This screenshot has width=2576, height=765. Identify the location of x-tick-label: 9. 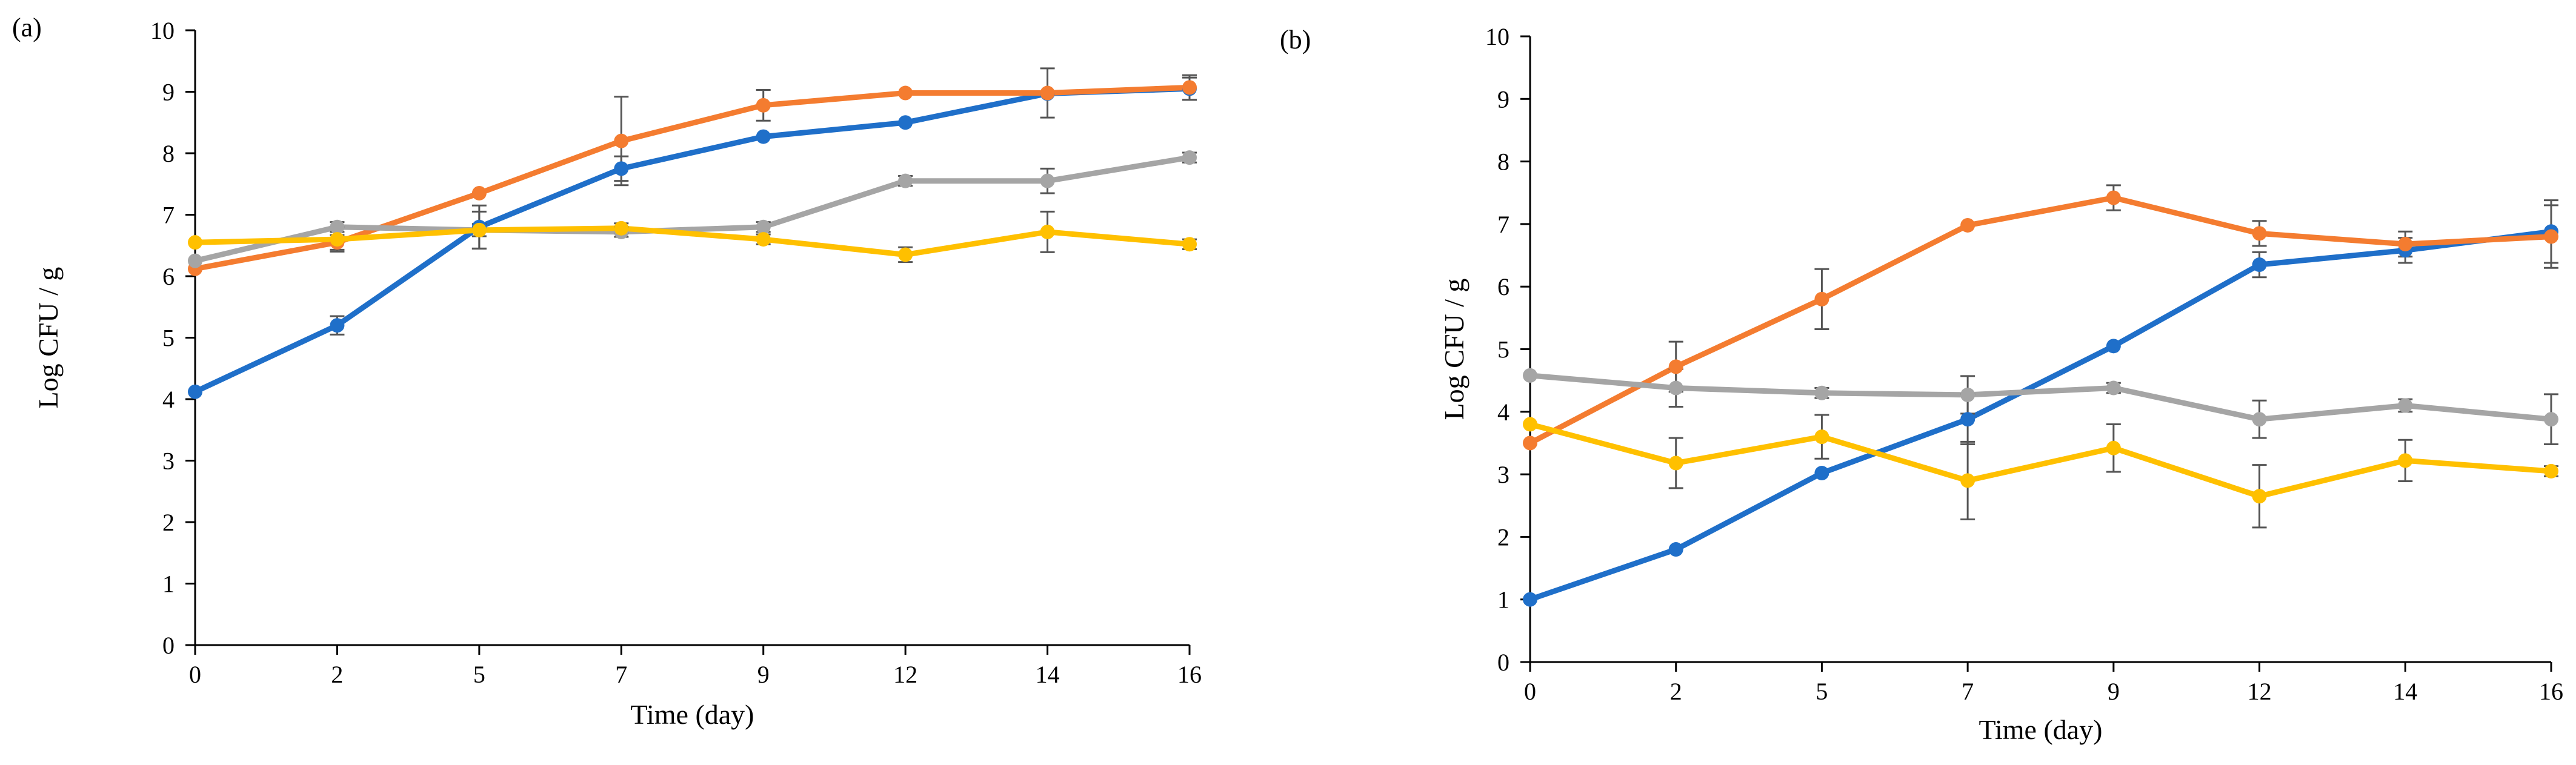
(763, 674).